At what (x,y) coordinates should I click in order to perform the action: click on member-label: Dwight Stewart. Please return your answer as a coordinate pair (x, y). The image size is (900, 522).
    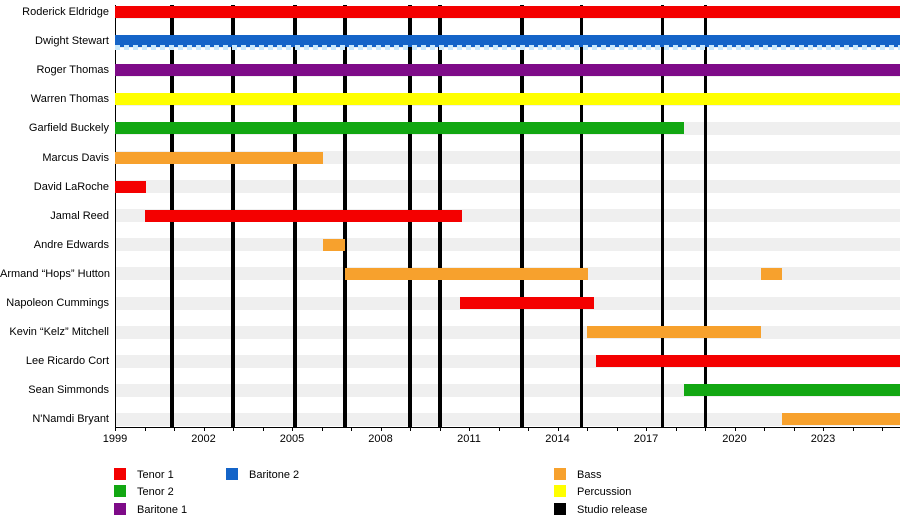
    Looking at the image, I should click on (72, 41).